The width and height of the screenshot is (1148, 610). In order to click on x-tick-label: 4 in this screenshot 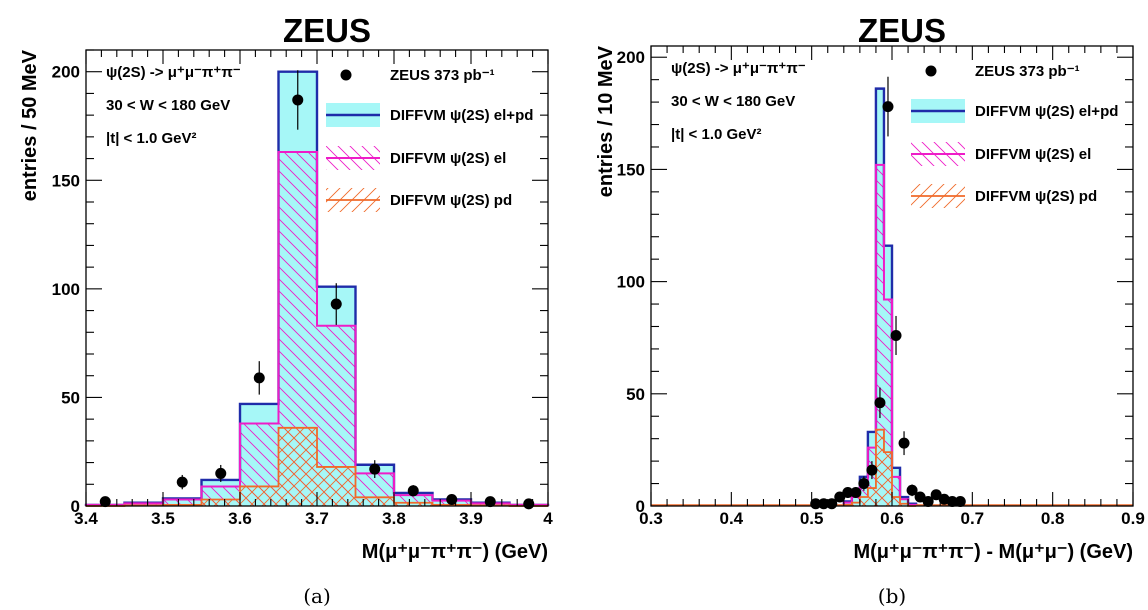, I will do `click(548, 518)`.